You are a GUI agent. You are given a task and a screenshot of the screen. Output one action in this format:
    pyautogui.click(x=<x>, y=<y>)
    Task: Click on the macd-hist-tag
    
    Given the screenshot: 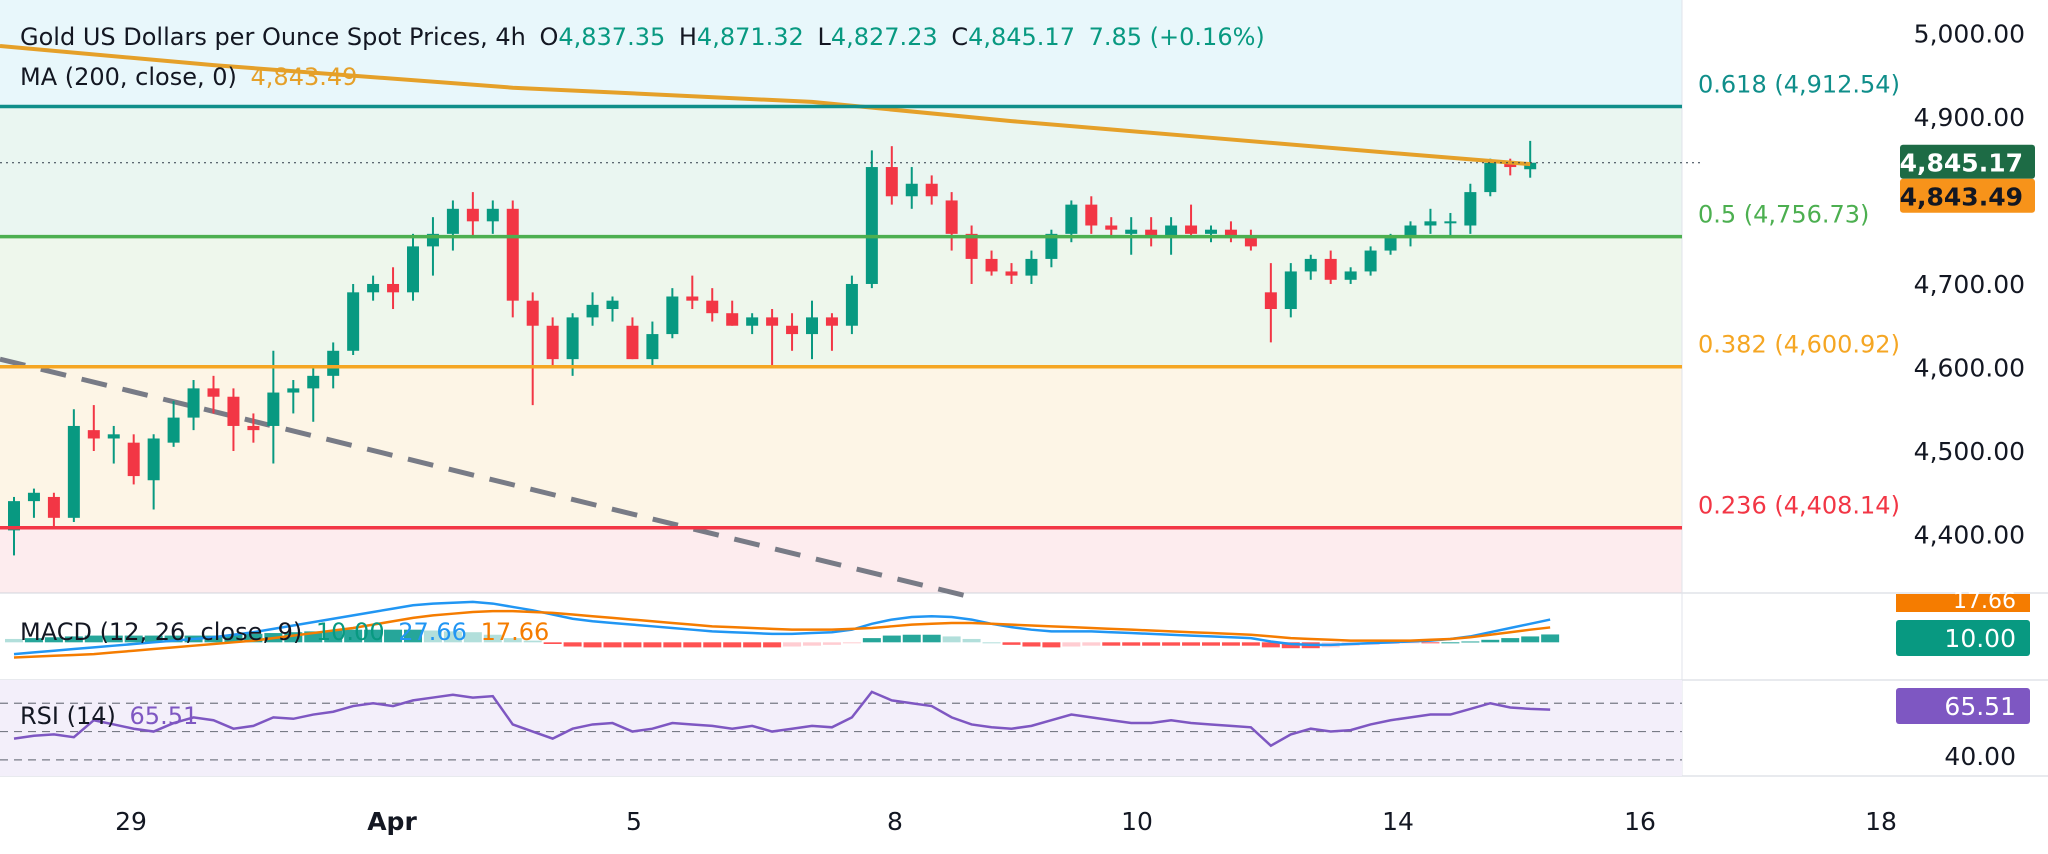 What is the action you would take?
    pyautogui.click(x=1963, y=638)
    